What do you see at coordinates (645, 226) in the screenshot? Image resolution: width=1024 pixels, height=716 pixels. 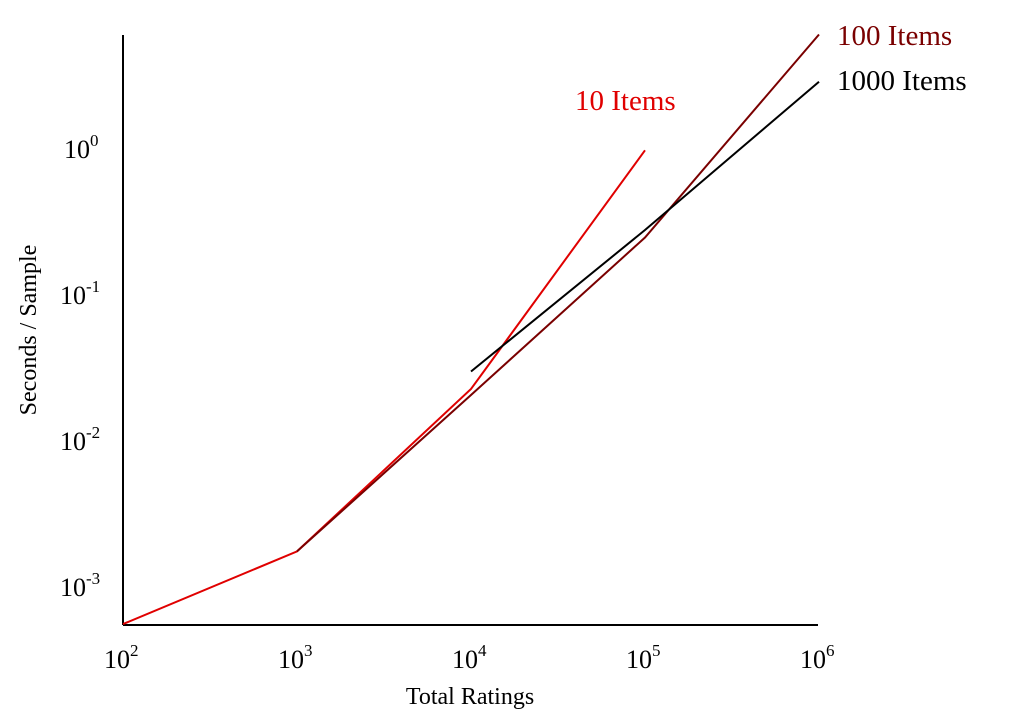 I see `series-line-1000-items` at bounding box center [645, 226].